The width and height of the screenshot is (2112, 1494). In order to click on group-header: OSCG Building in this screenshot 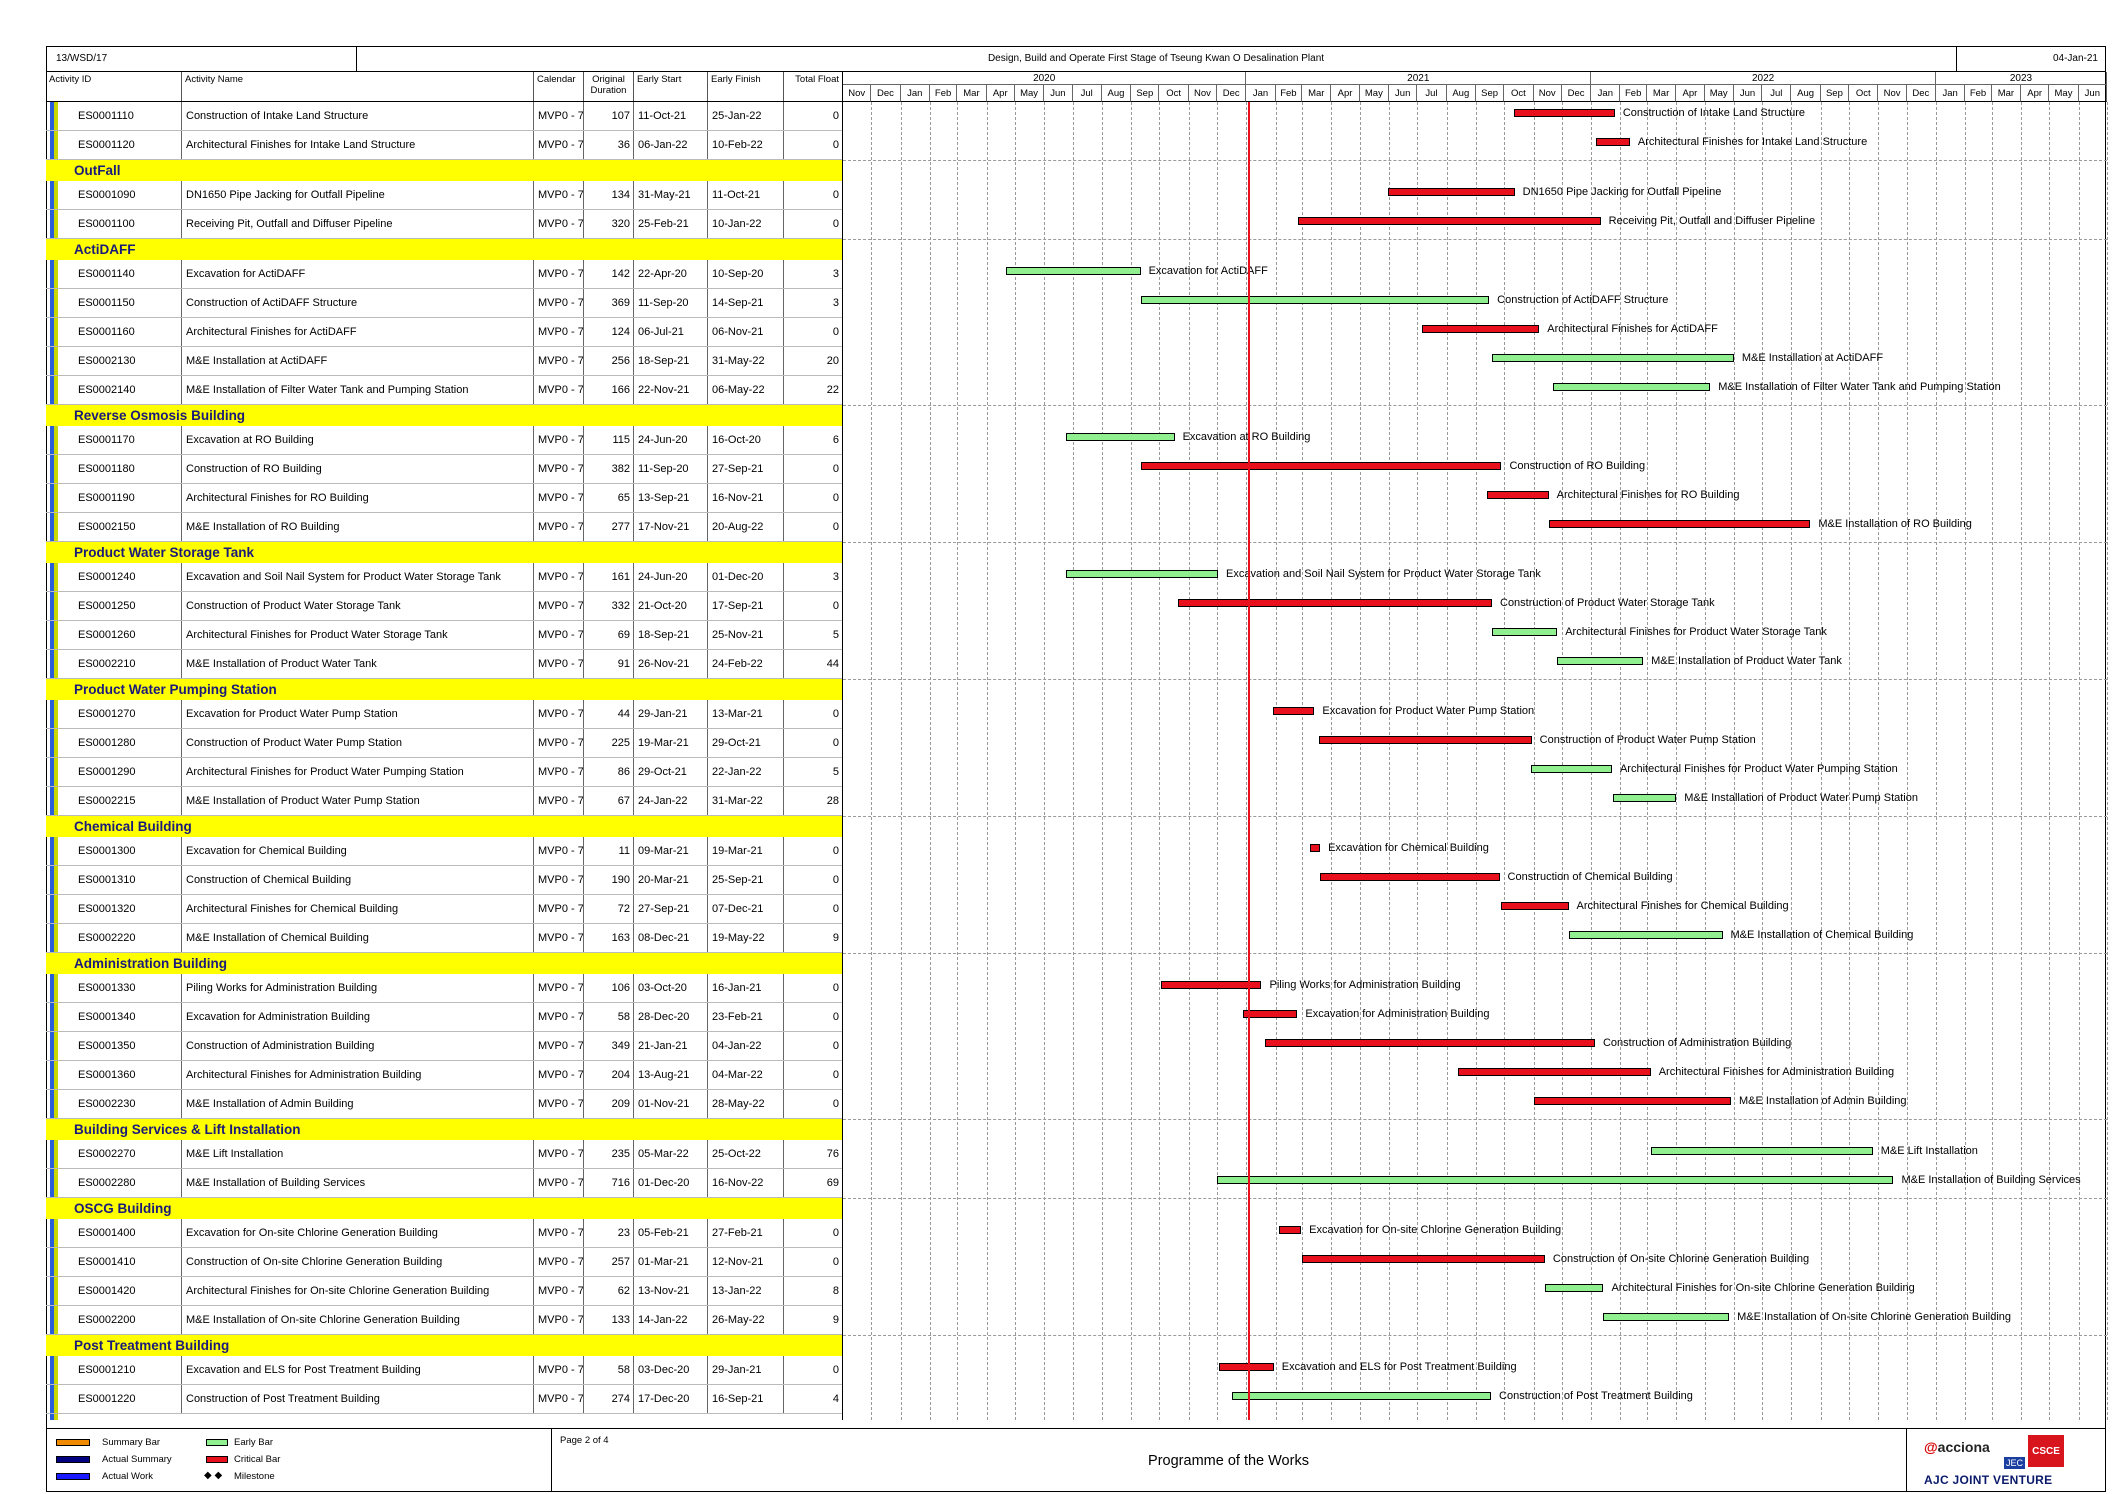, I will do `click(444, 1208)`.